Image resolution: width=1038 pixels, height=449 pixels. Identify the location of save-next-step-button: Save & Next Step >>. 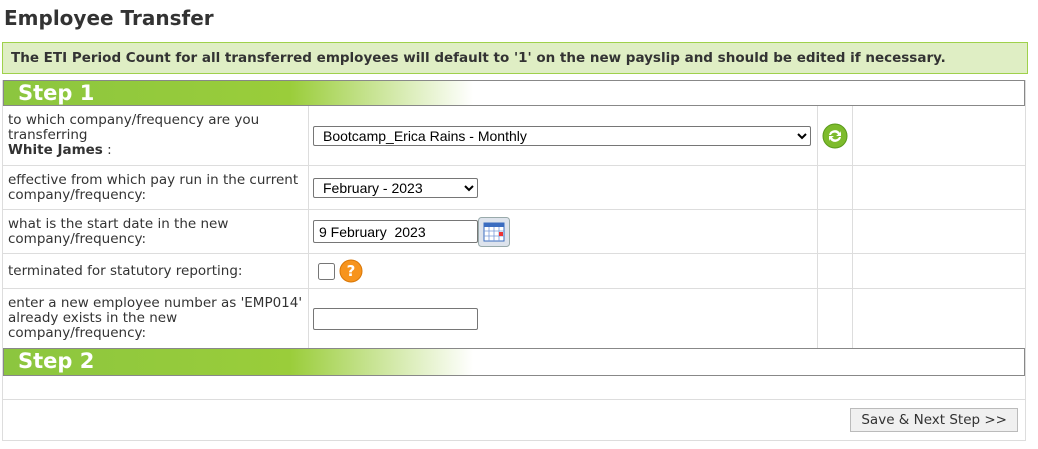
(934, 420).